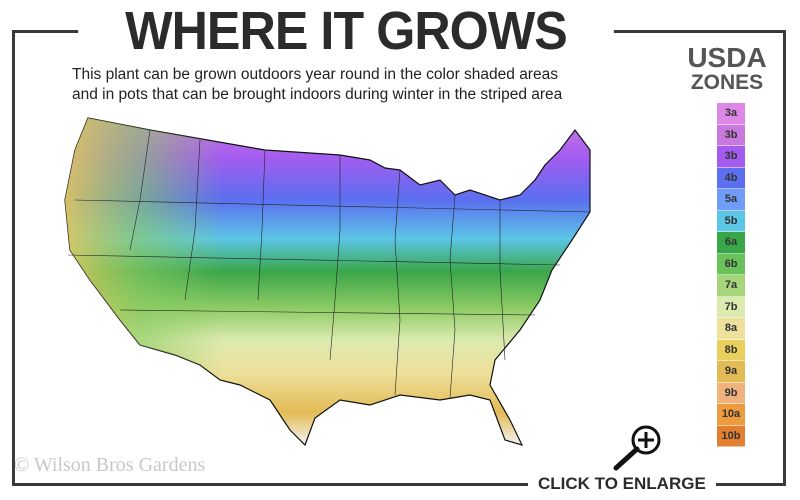 This screenshot has height=500, width=800. Describe the element at coordinates (731, 415) in the screenshot. I see `legend-zone-10a: 10a` at that location.